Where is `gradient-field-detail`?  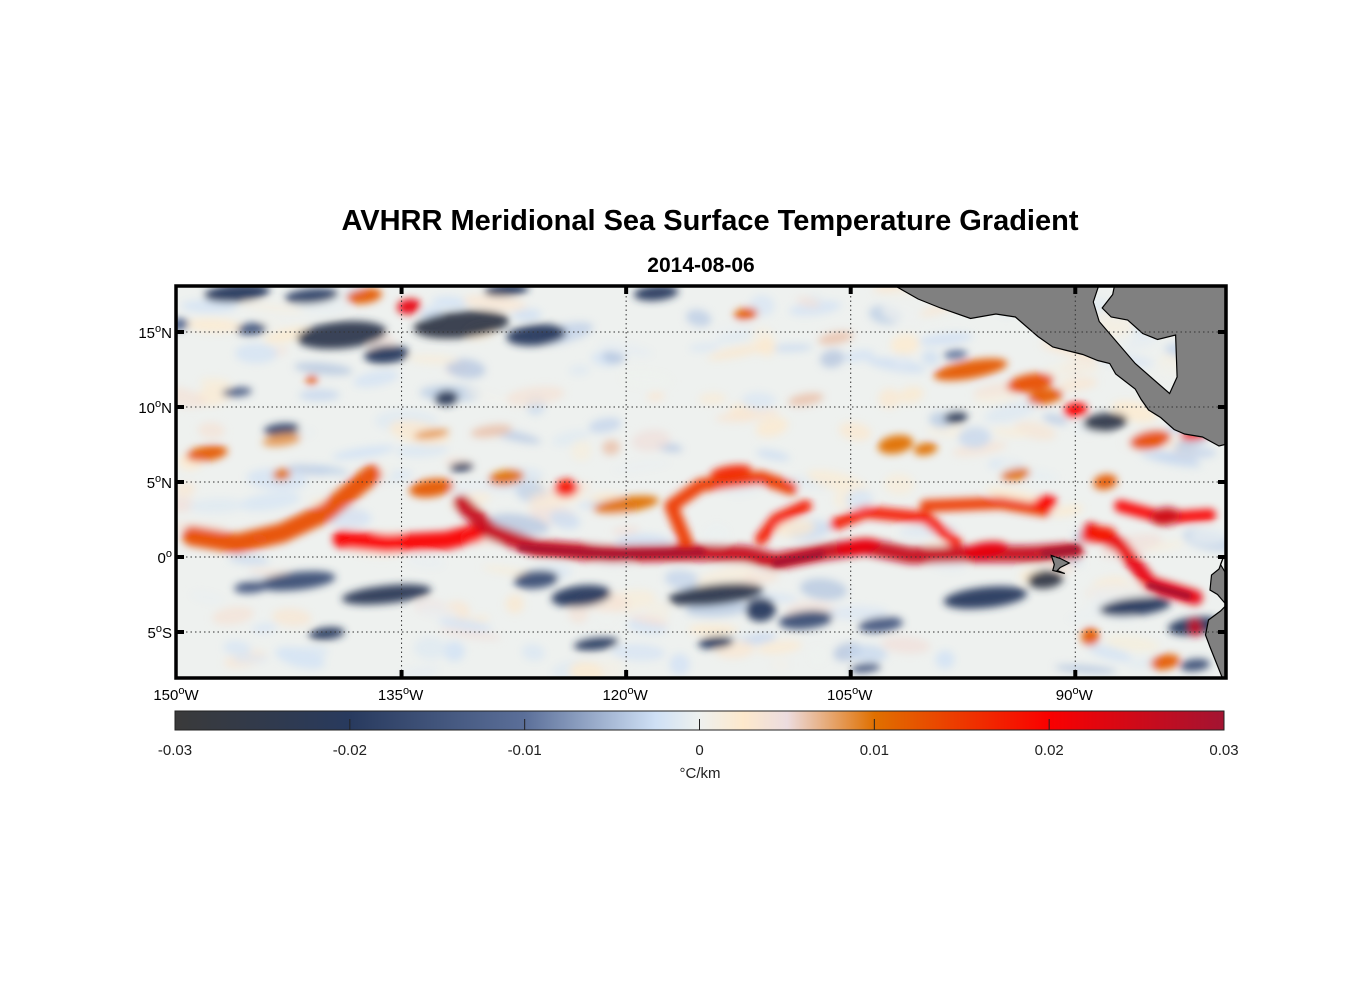 gradient-field-detail is located at coordinates (854, 572).